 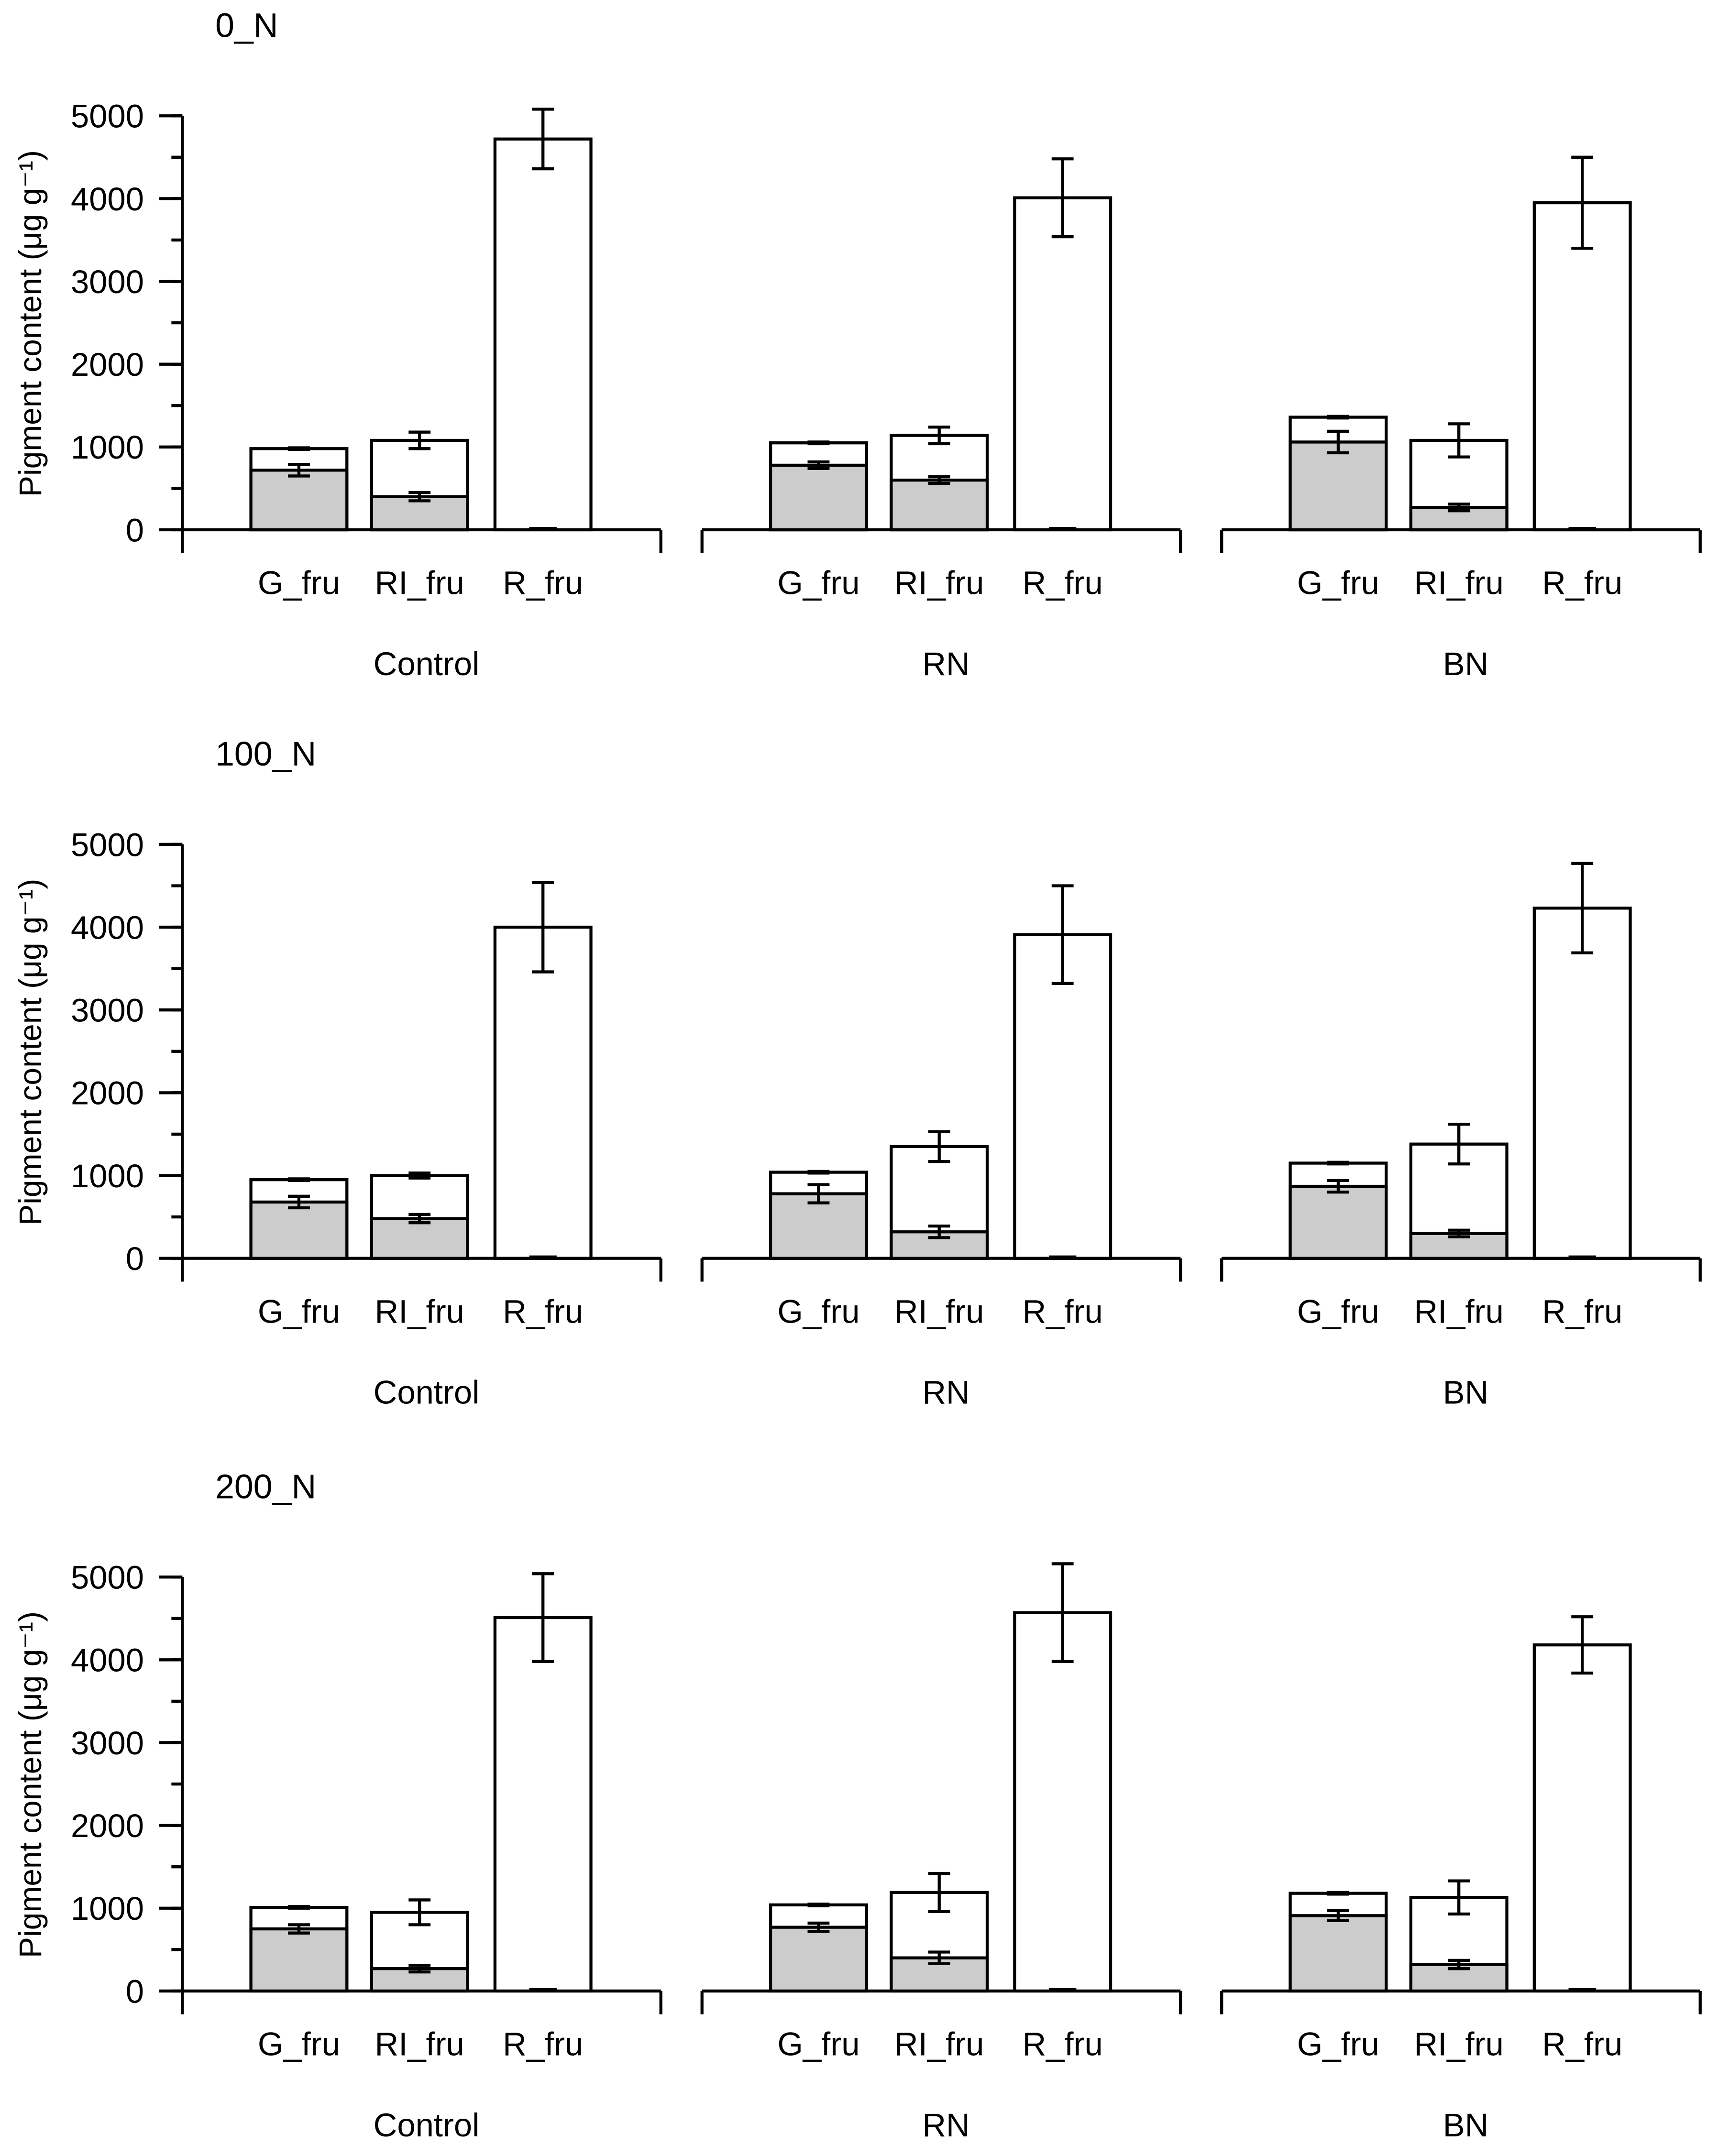 What do you see at coordinates (265, 754) in the screenshot?
I see `panel-title: 100_N` at bounding box center [265, 754].